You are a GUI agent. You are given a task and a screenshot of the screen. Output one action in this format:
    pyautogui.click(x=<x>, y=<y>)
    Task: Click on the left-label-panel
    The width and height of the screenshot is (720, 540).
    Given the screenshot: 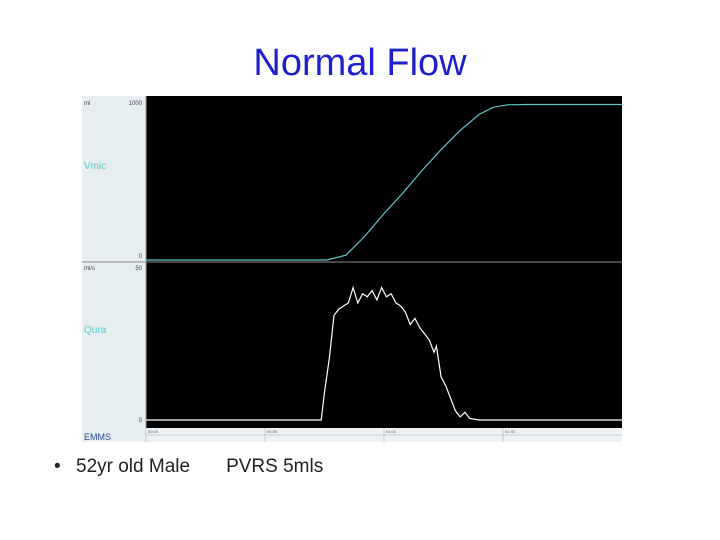 What is the action you would take?
    pyautogui.click(x=114, y=269)
    